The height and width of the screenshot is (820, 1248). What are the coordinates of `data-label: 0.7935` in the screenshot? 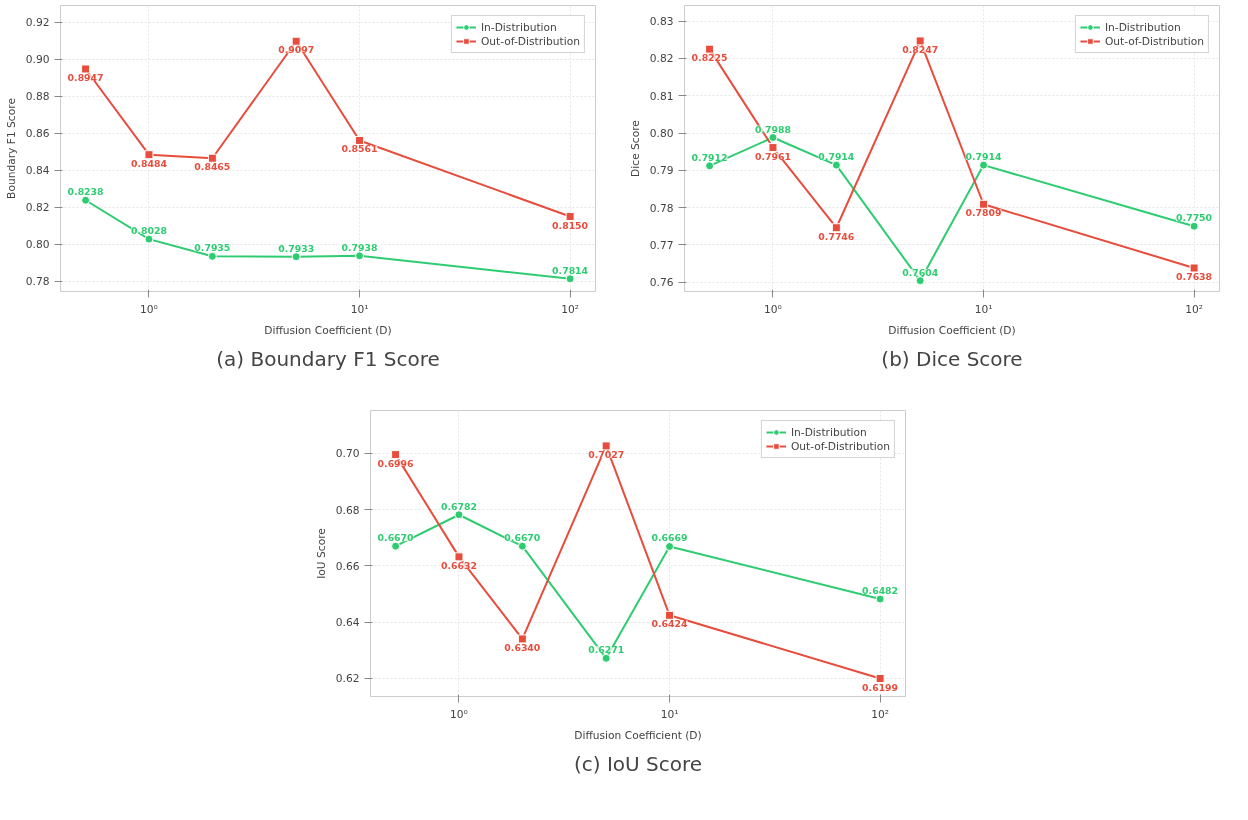 It's located at (212, 248).